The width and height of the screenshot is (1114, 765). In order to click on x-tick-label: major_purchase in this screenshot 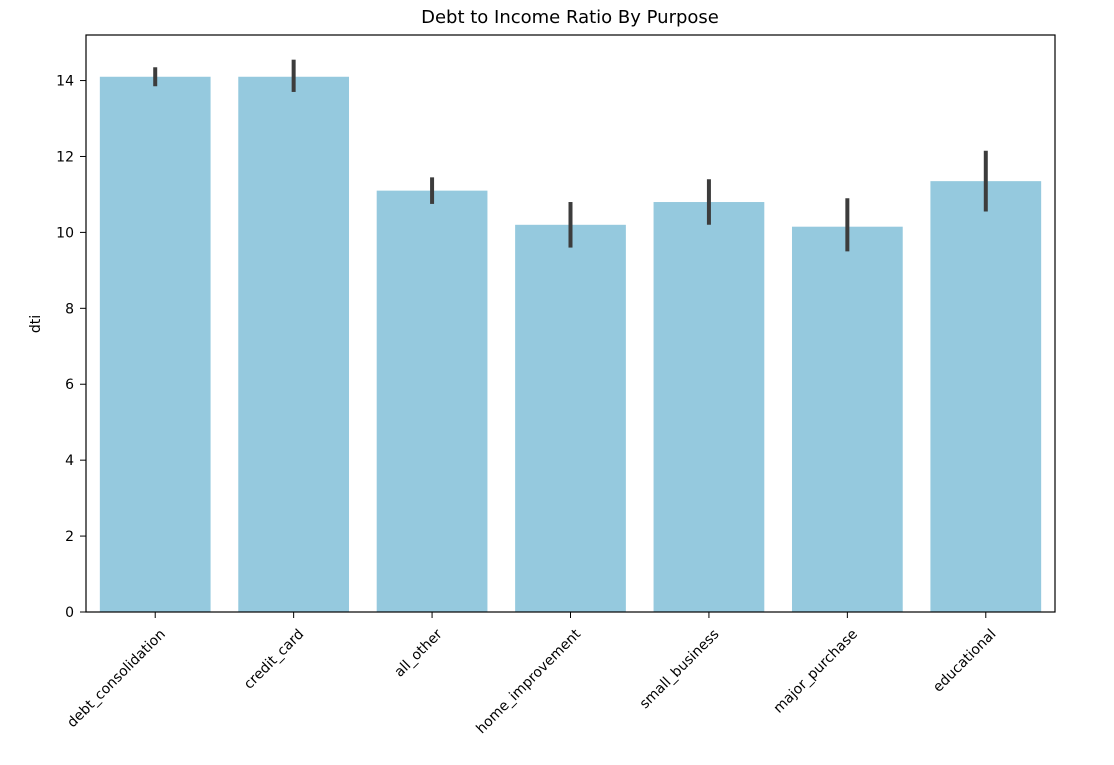, I will do `click(816, 671)`.